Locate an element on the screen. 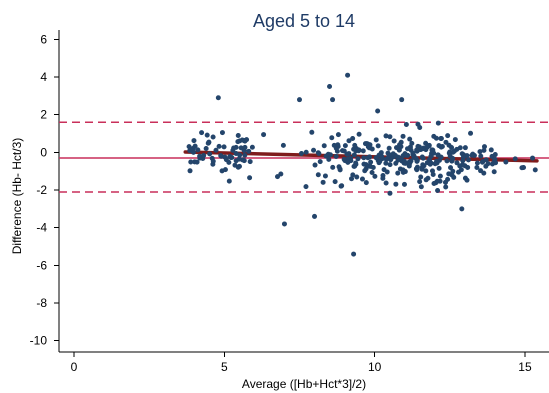 The height and width of the screenshot is (393, 549). x-tick-label: 5 is located at coordinates (224, 367).